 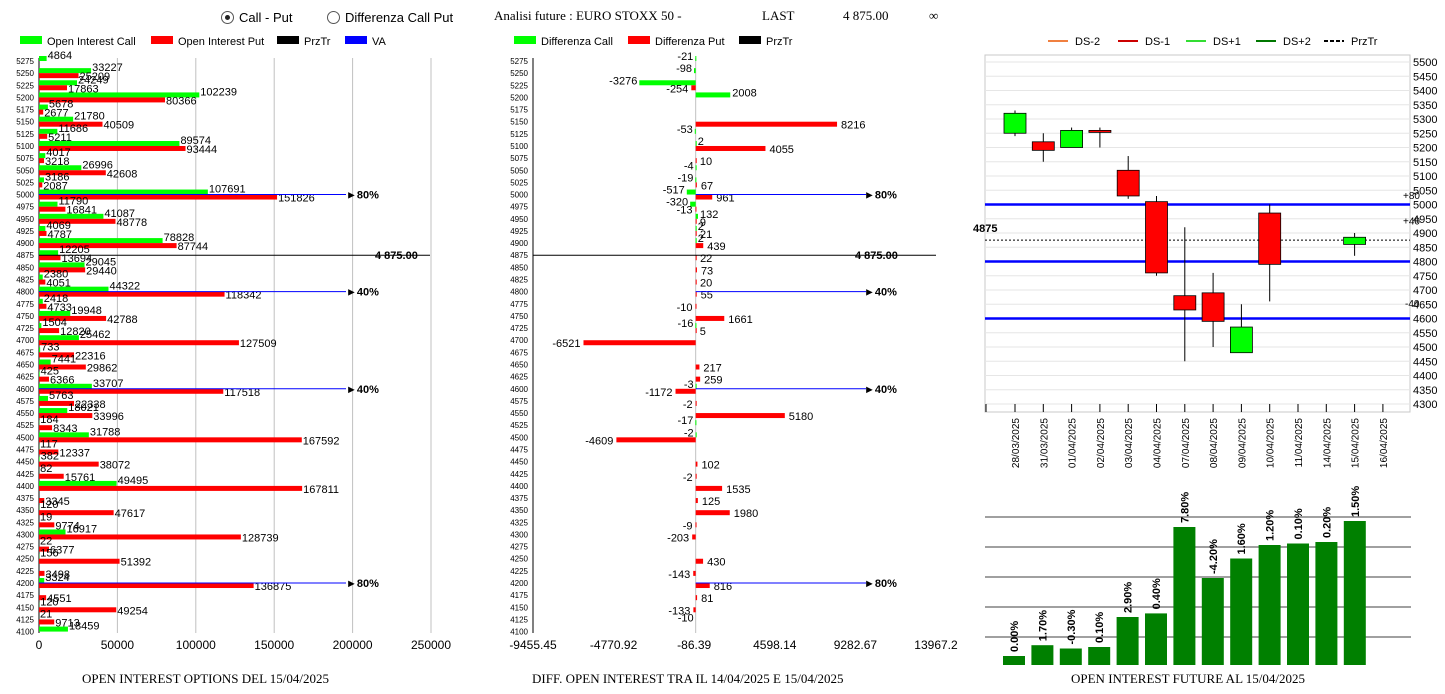 What do you see at coordinates (46, 469) in the screenshot?
I see `oi-call-label: 82` at bounding box center [46, 469].